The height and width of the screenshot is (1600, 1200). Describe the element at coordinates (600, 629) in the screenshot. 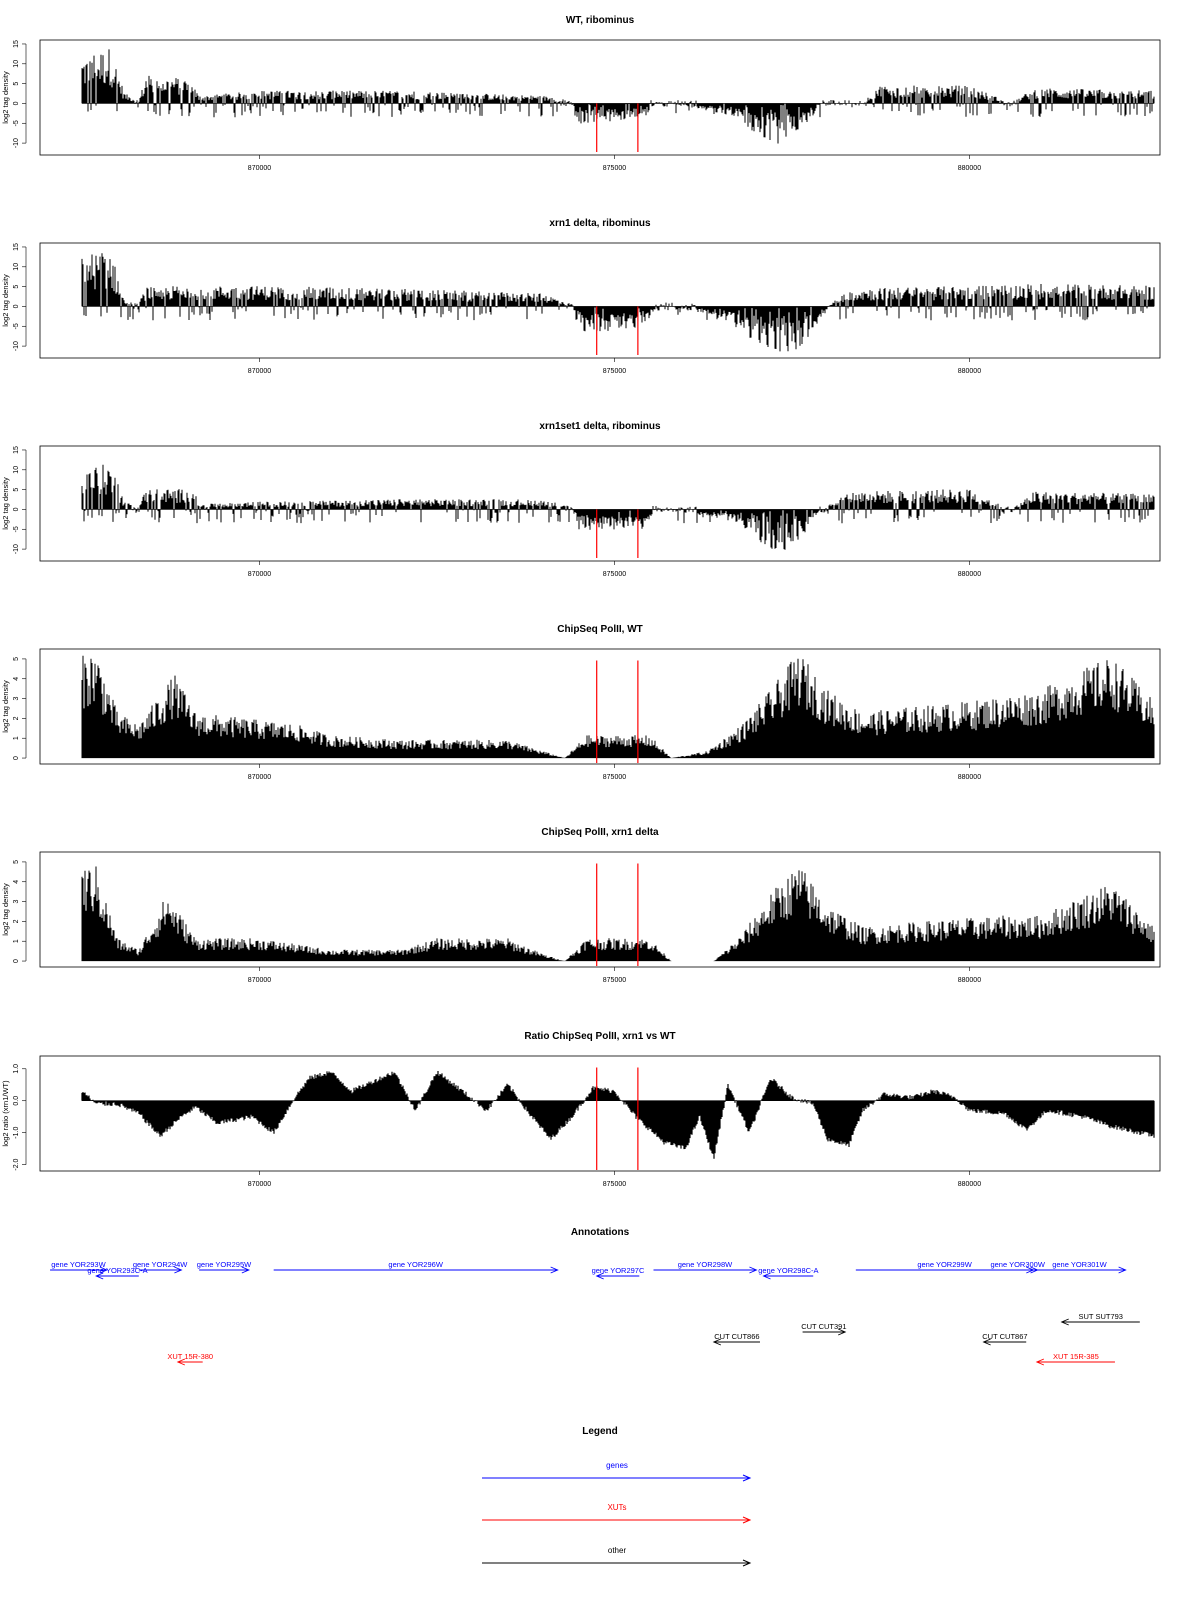

I see `panel-title: ChipSeq PolII, WT` at that location.